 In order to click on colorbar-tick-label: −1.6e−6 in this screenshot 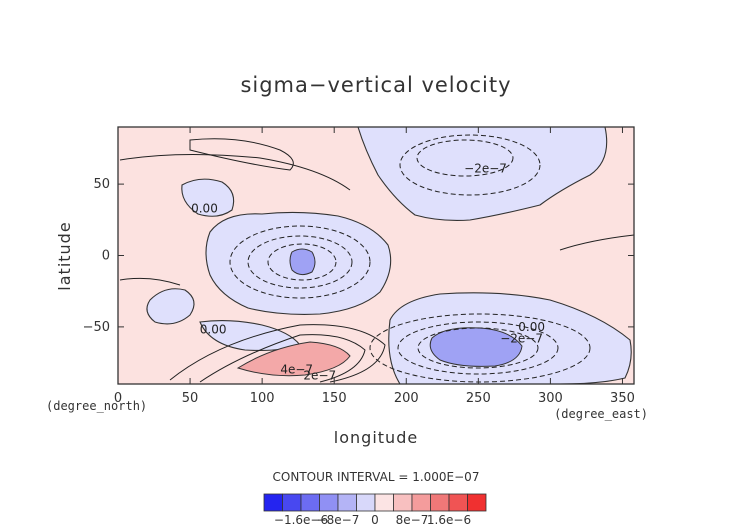, I will do `click(301, 520)`.